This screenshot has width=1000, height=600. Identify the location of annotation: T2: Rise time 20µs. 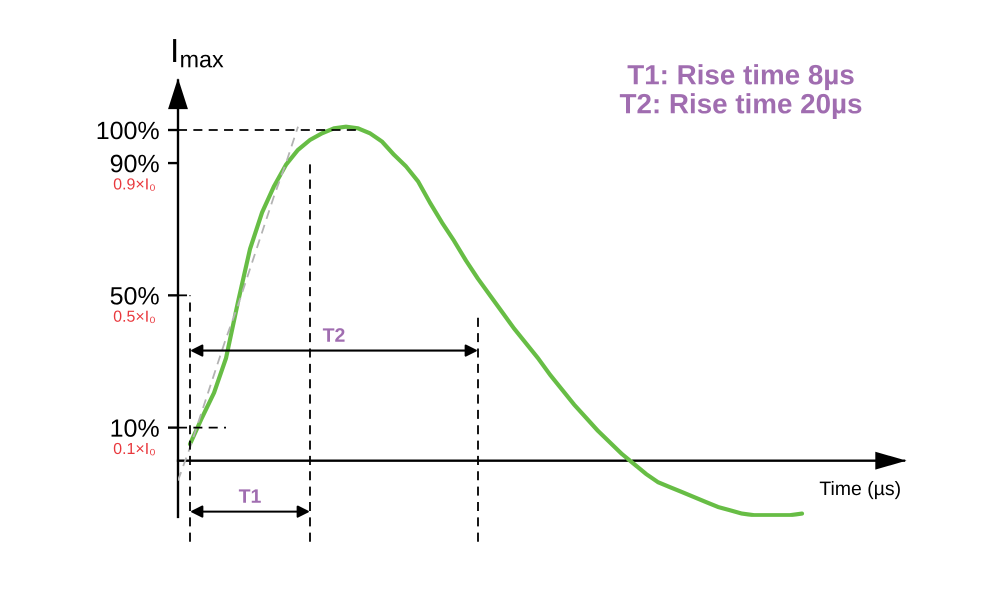
(741, 106).